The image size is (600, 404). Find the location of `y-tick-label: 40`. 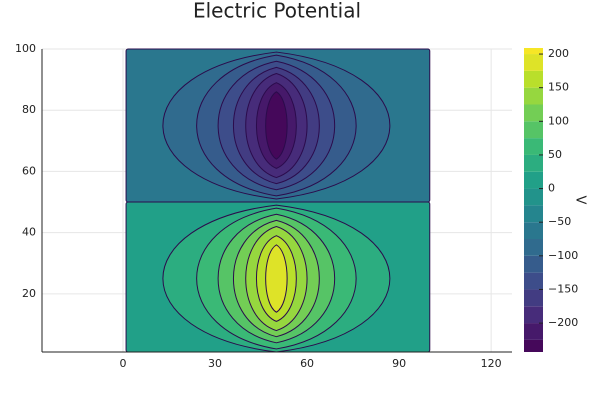

y-tick-label: 40 is located at coordinates (29, 232).